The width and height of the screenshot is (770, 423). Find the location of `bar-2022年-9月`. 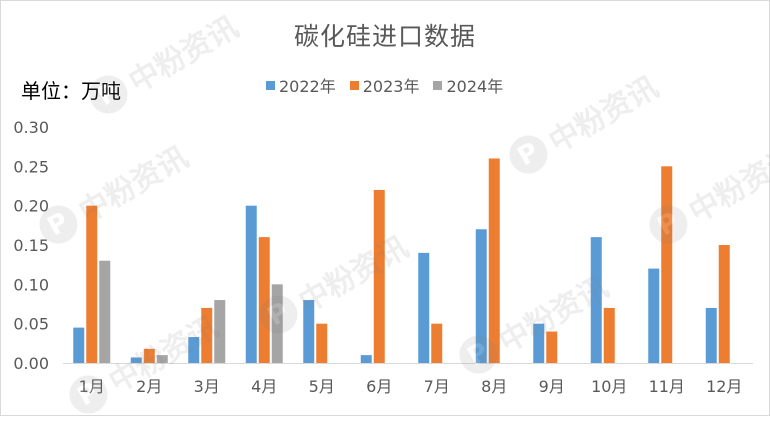

bar-2022年-9月 is located at coordinates (539, 343).